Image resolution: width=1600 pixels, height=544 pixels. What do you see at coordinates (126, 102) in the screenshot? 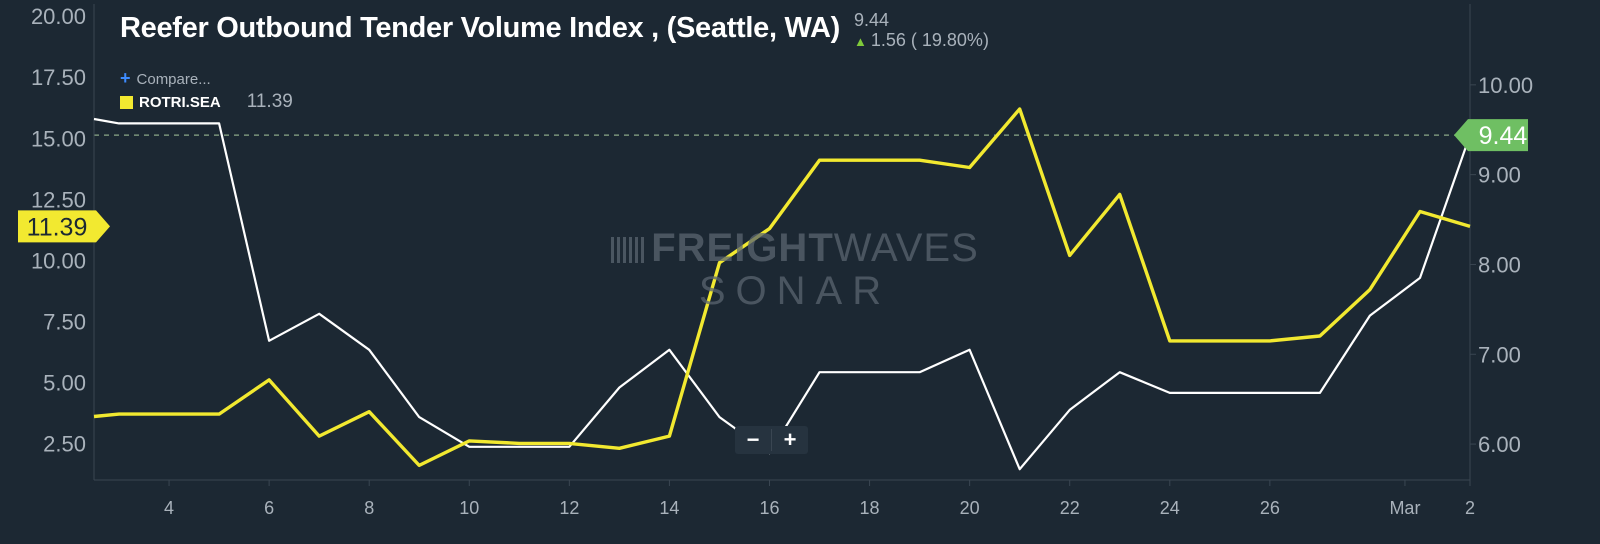
I see `legend-swatch` at bounding box center [126, 102].